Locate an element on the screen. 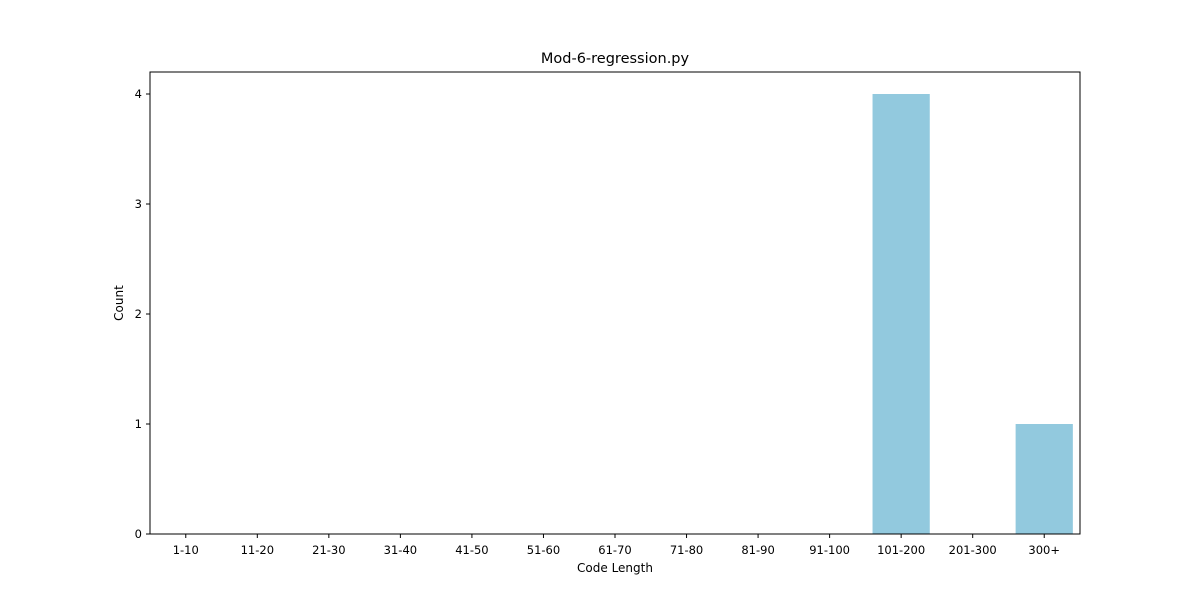 The width and height of the screenshot is (1200, 600). y-tick-label: 2 is located at coordinates (138, 314).